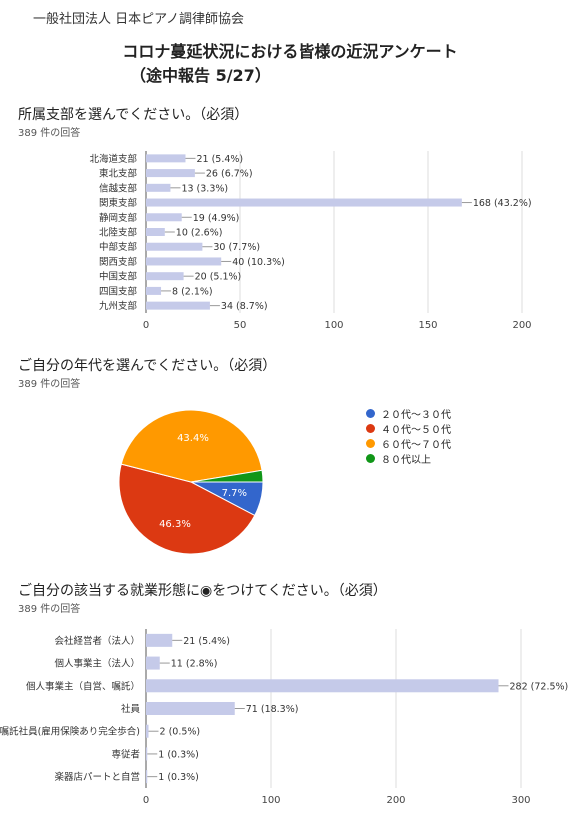 The image size is (580, 838). I want to click on employment-data-label: 21 (5.4%), so click(206, 641).